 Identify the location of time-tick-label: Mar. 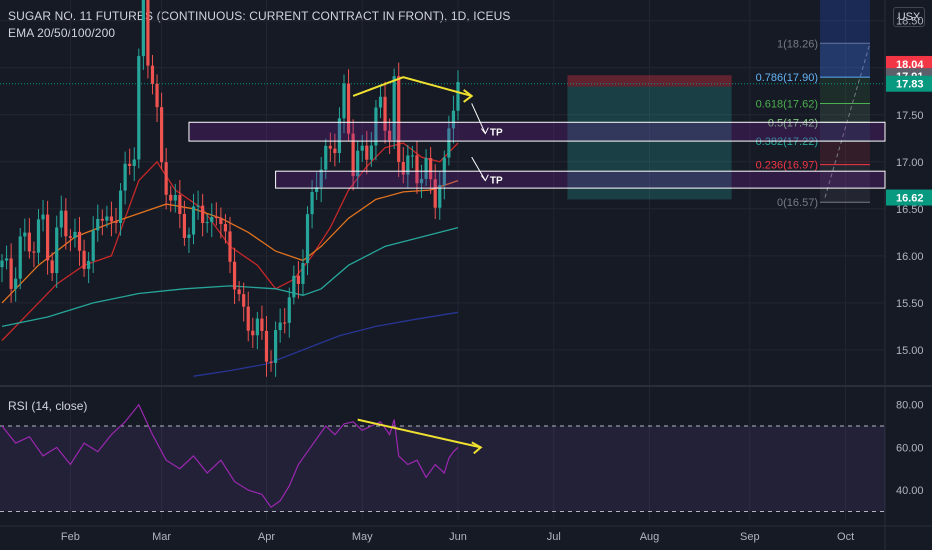
(161, 537).